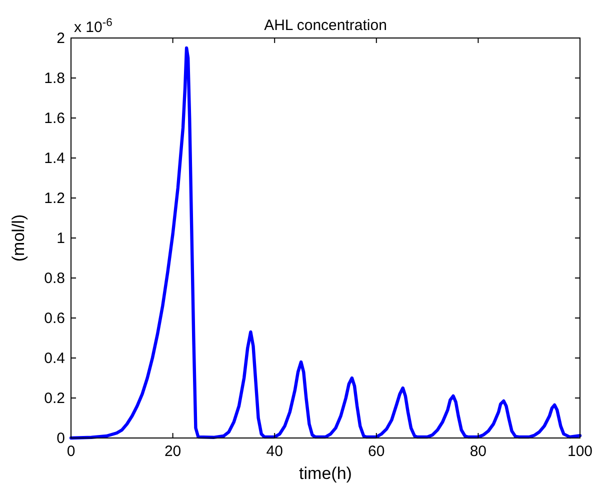 This screenshot has height=489, width=595. I want to click on y-tick-label: 0, so click(60, 438).